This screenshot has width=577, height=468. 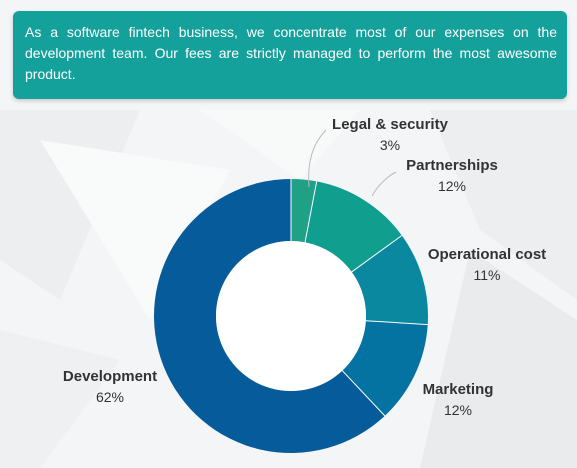 I want to click on leader-partnerships, so click(x=384, y=184).